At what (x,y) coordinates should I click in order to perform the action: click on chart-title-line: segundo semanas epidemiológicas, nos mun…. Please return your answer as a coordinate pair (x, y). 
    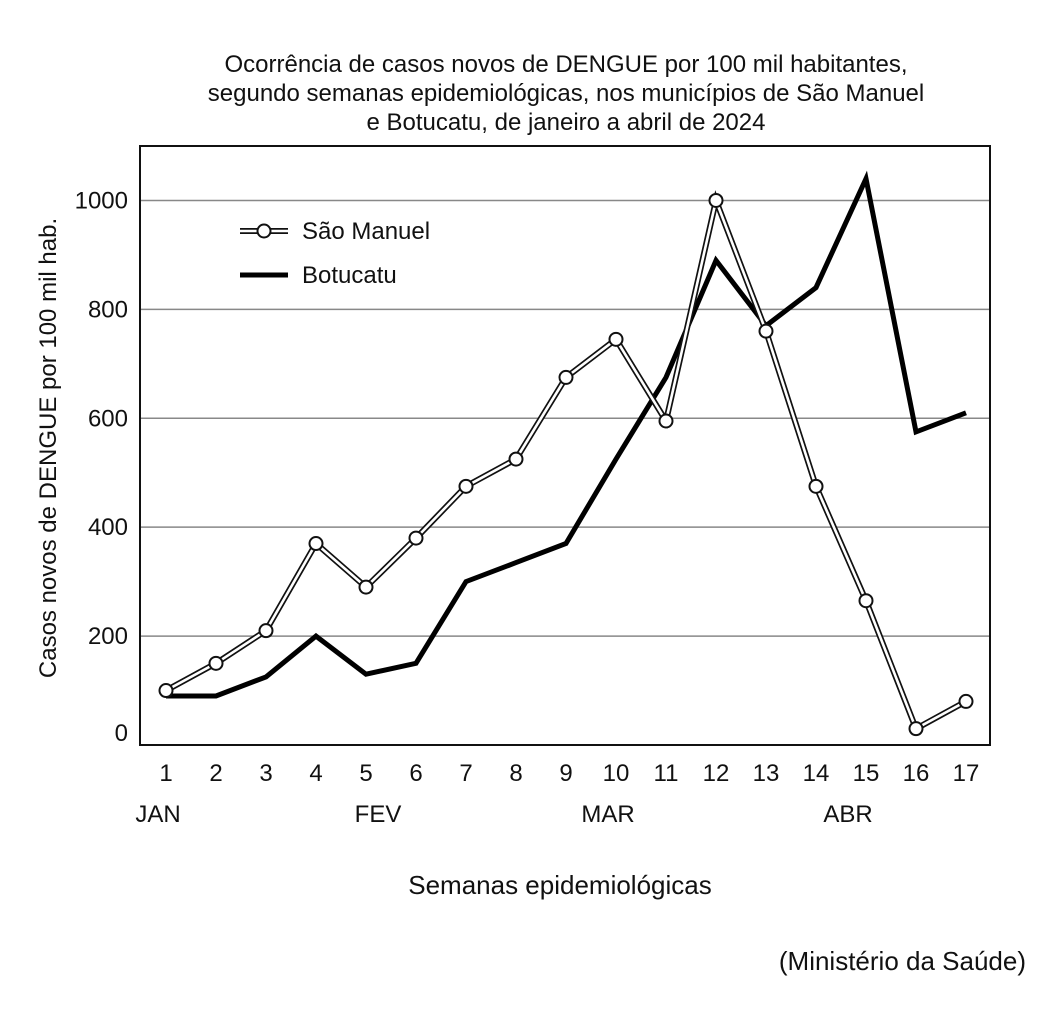
    Looking at the image, I should click on (566, 93).